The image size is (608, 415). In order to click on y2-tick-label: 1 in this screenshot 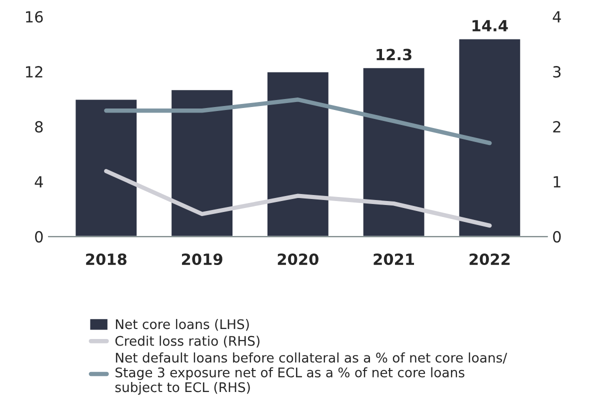, I will do `click(557, 182)`.